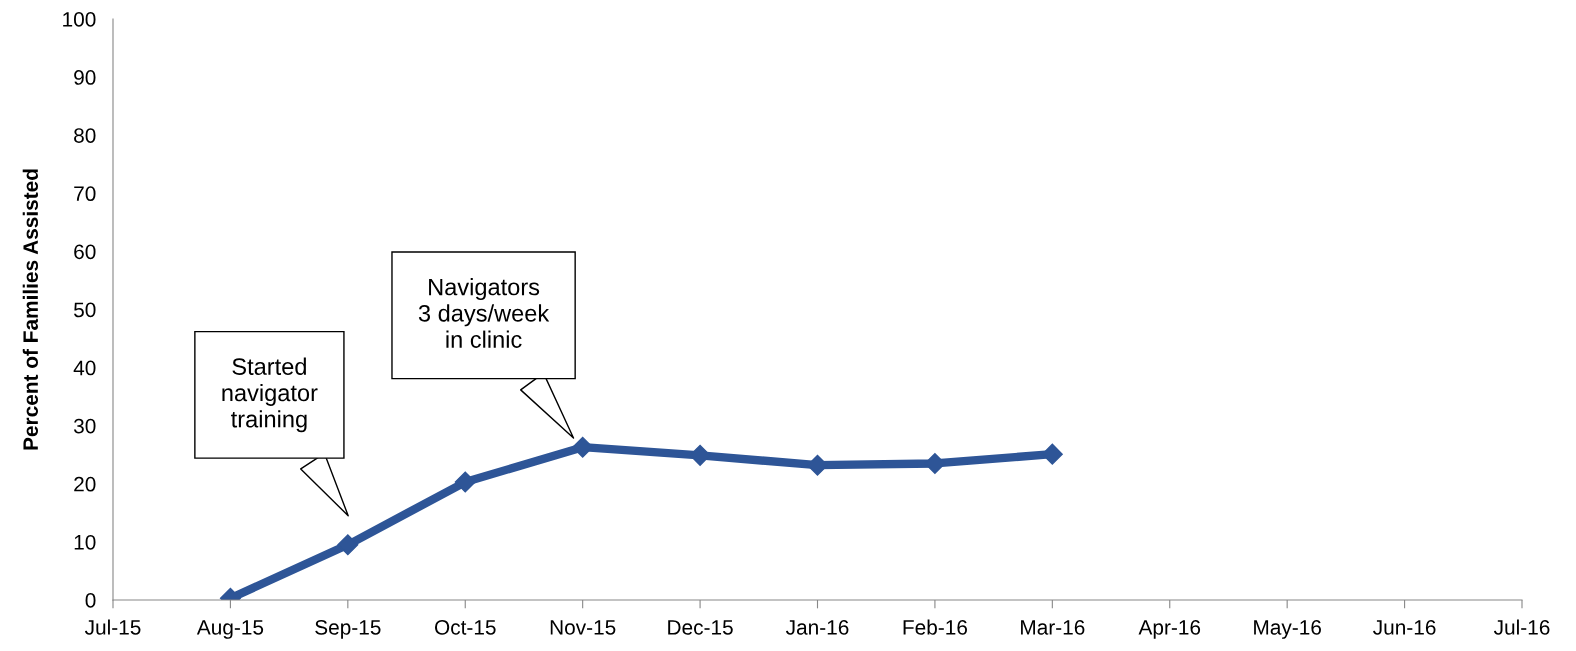 Image resolution: width=1576 pixels, height=651 pixels. What do you see at coordinates (465, 627) in the screenshot?
I see `x-tick-label: Oct-15` at bounding box center [465, 627].